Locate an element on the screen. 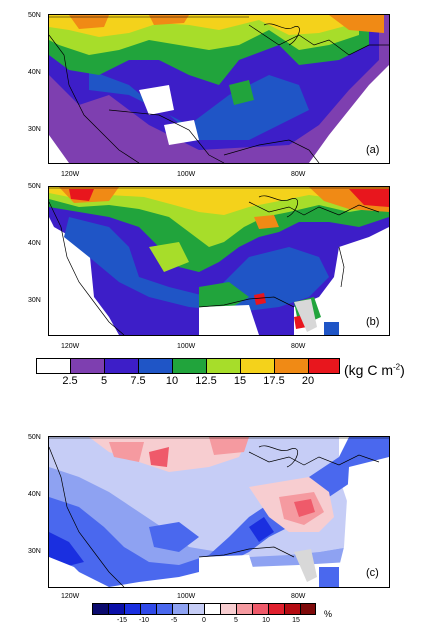 The height and width of the screenshot is (640, 430). lon-tick-80w-b: 80W is located at coordinates (298, 346).